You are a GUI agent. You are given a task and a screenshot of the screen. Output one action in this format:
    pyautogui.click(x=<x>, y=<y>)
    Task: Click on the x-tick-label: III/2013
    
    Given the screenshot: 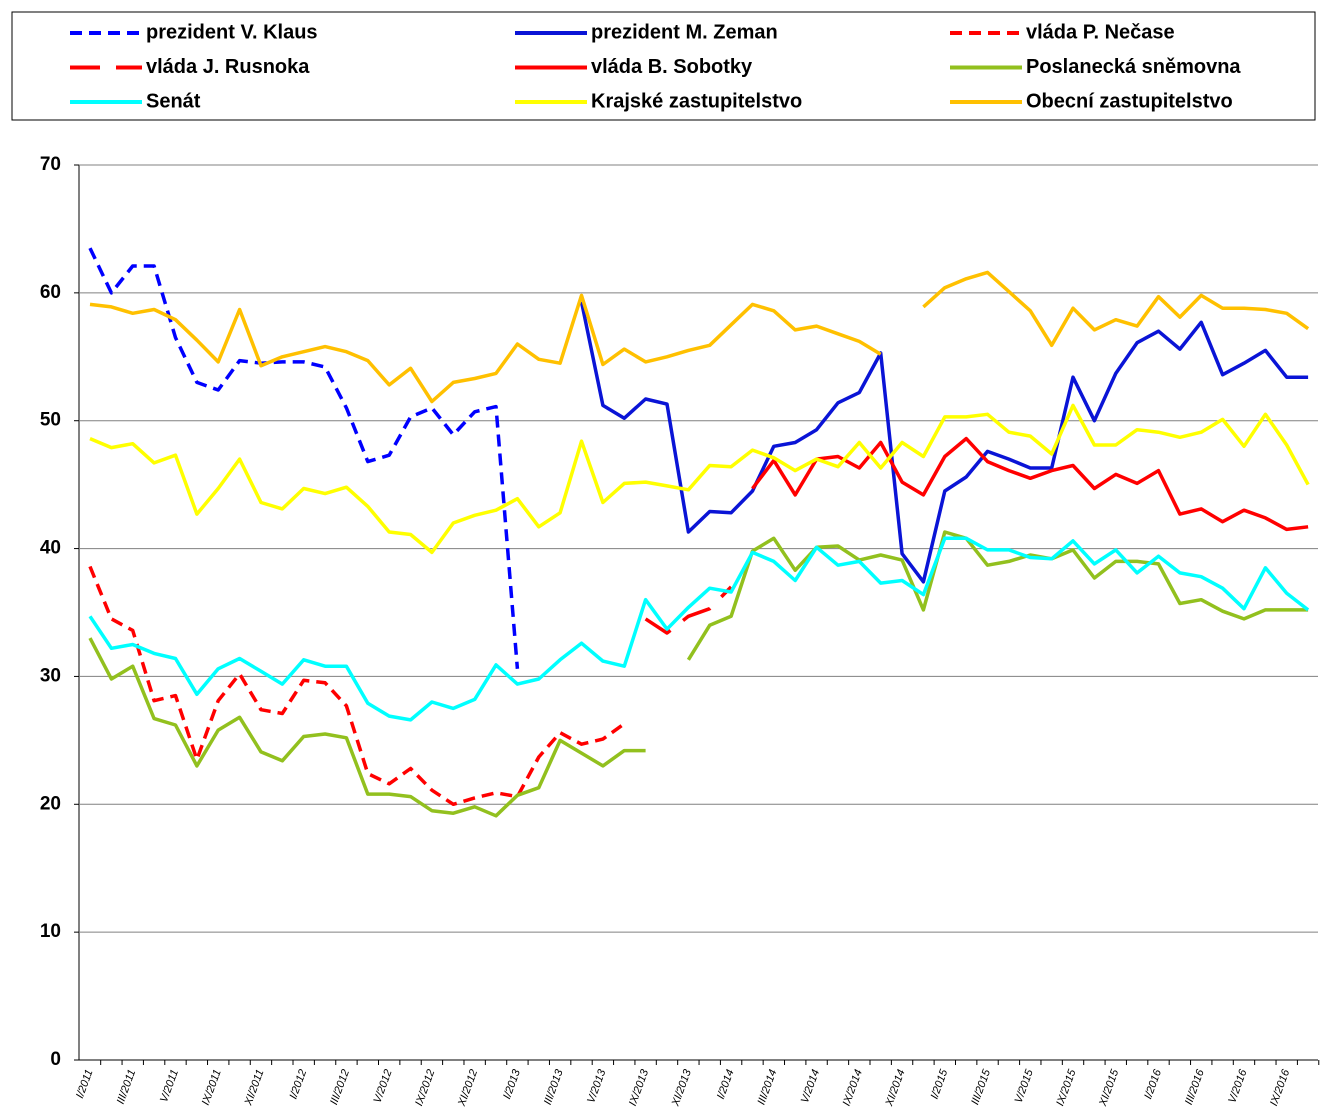 What is the action you would take?
    pyautogui.click(x=554, y=1086)
    